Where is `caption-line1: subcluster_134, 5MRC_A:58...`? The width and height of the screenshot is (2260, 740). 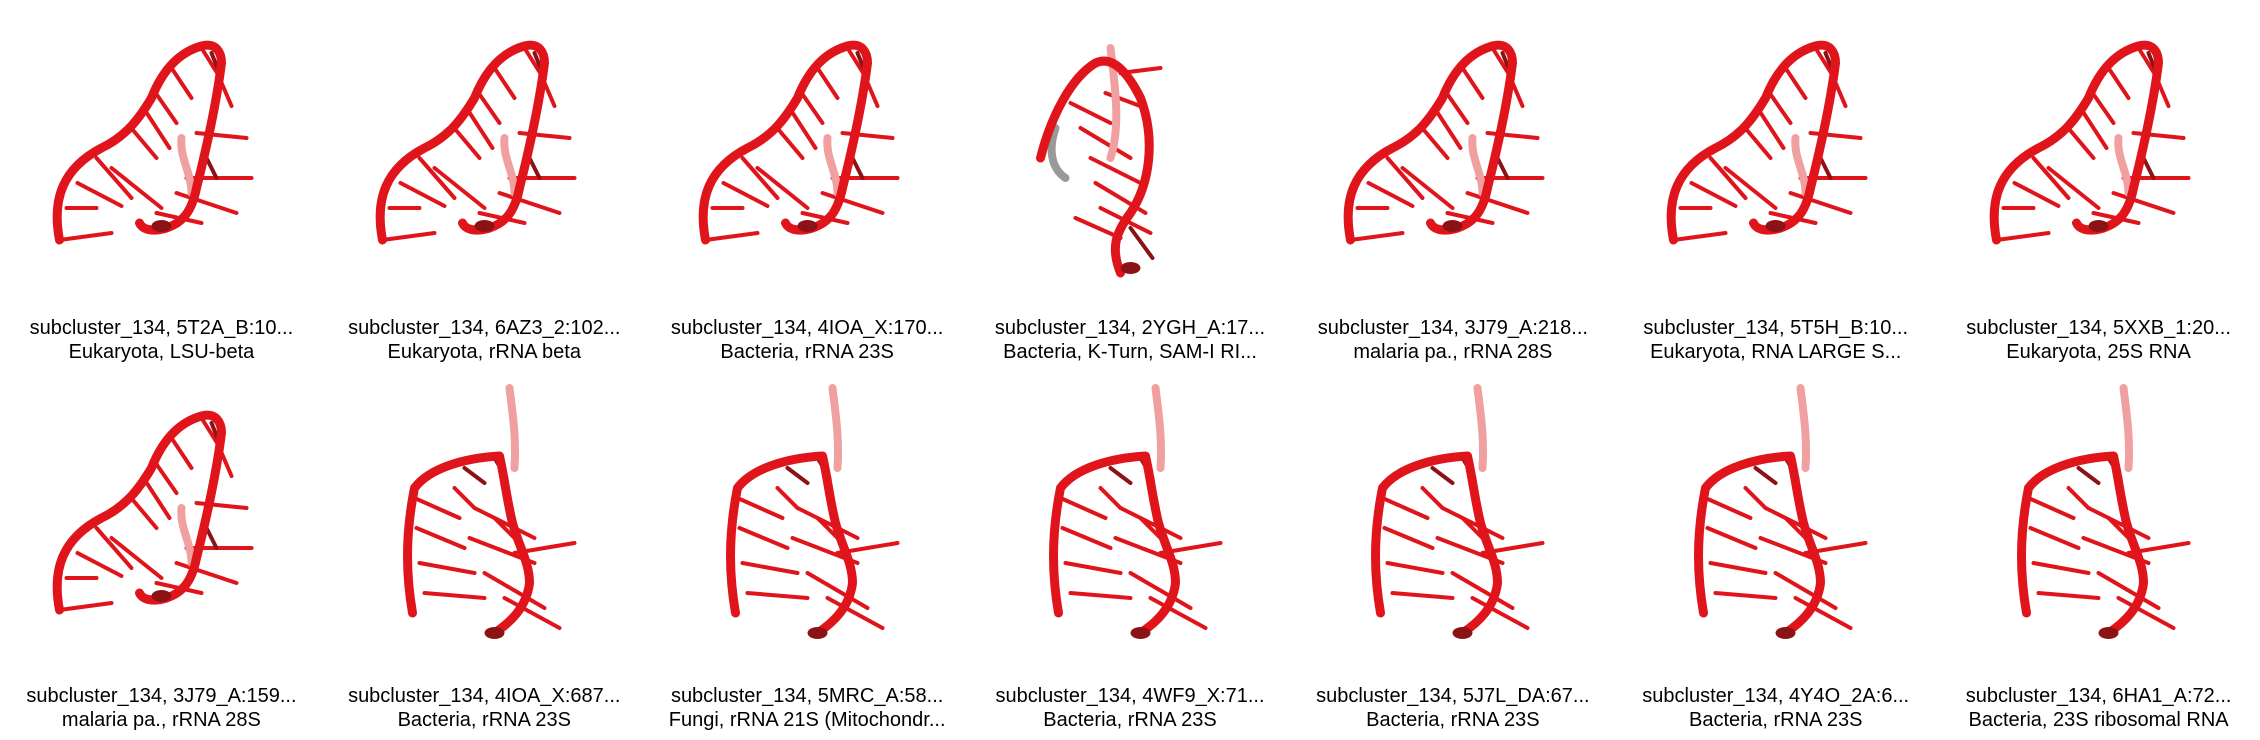 caption-line1: subcluster_134, 5MRC_A:58... is located at coordinates (807, 696).